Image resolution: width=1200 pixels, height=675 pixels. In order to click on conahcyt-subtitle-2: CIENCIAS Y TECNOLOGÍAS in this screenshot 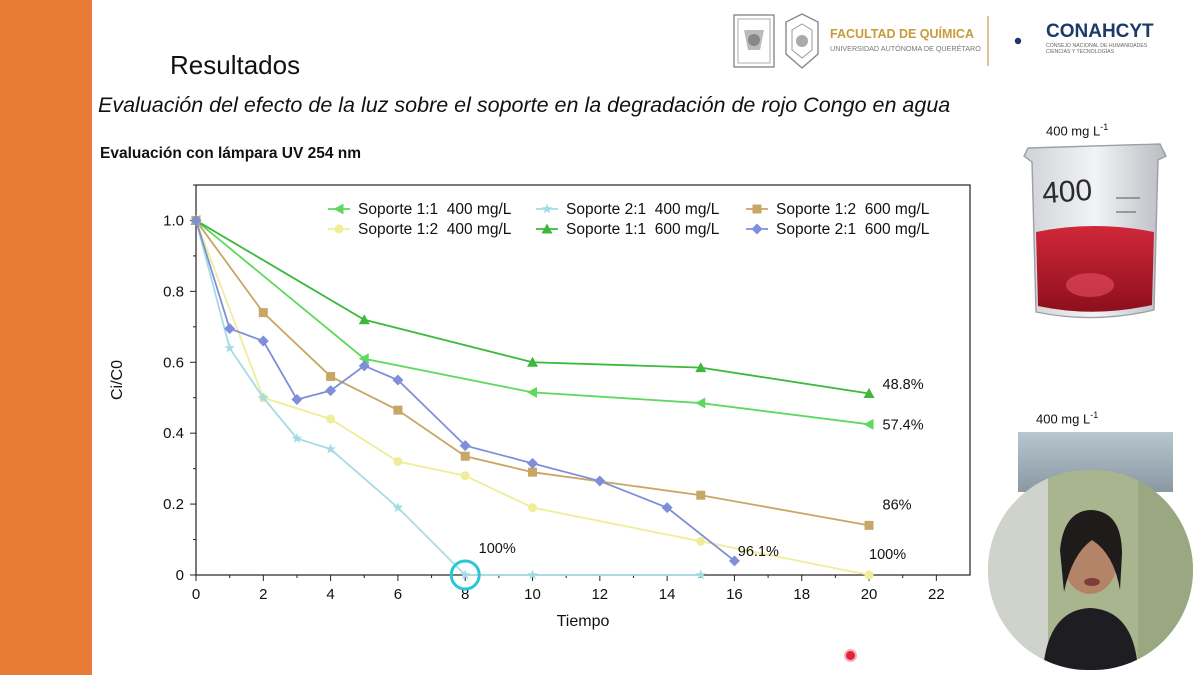, I will do `click(1080, 51)`.